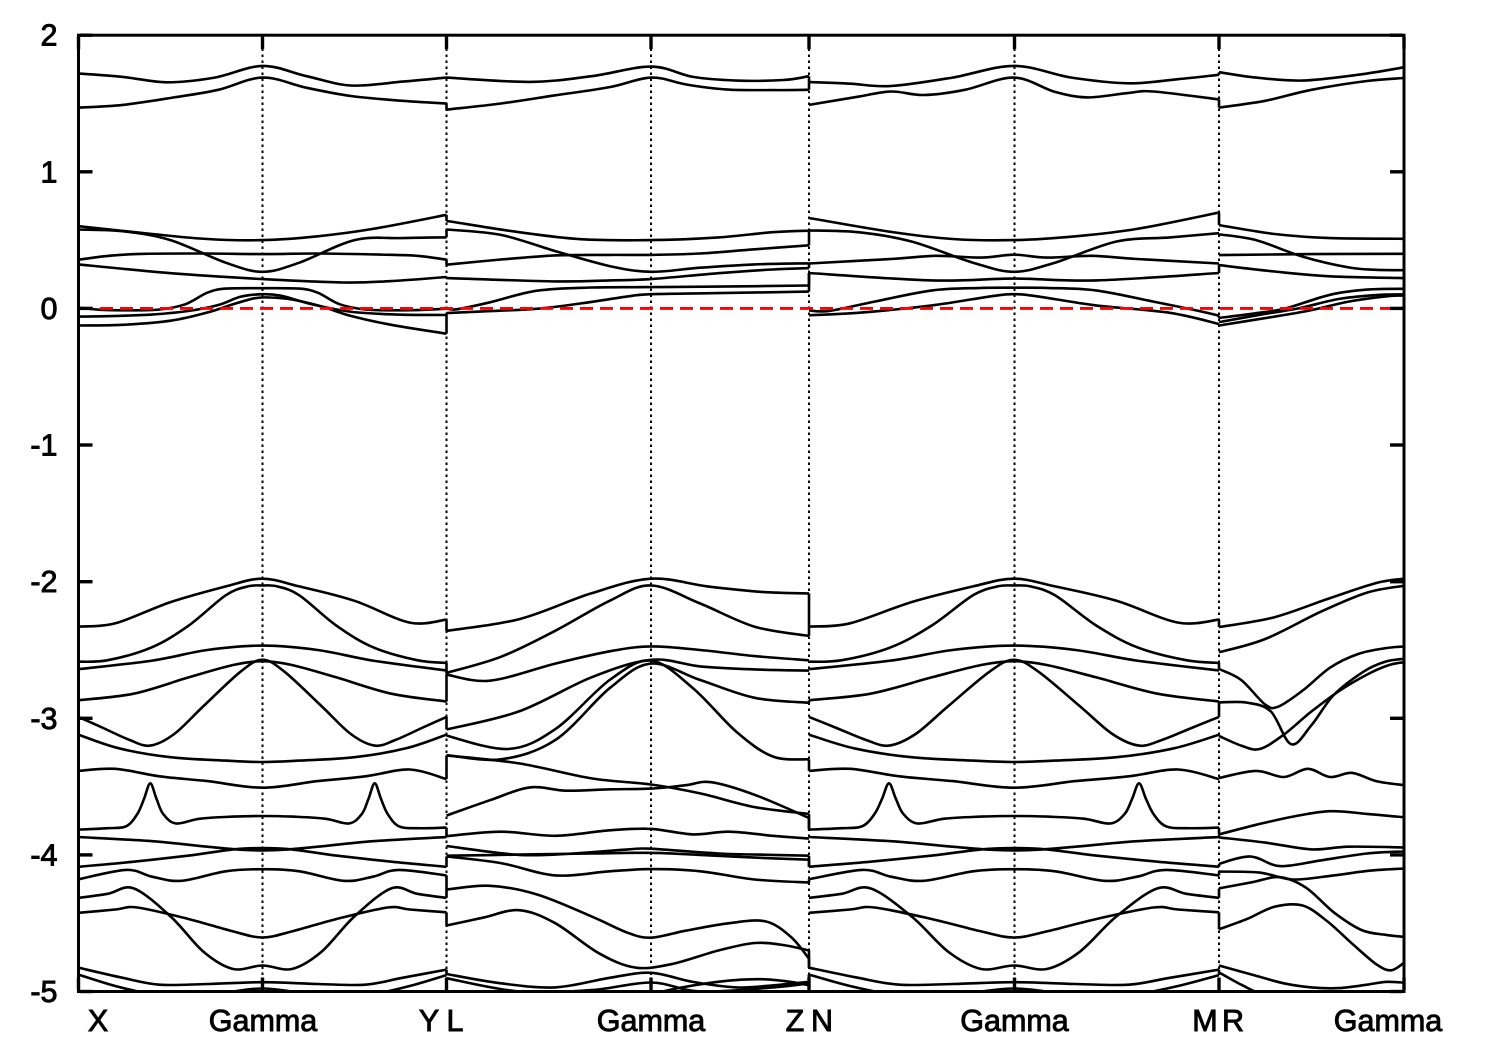 This screenshot has width=1500, height=1050. Describe the element at coordinates (429, 1021) in the screenshot. I see `svg-text: Y` at that location.